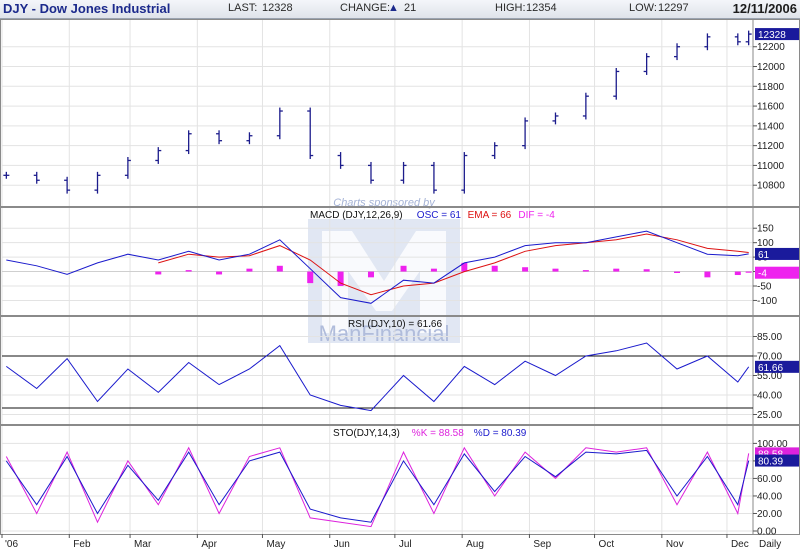 The width and height of the screenshot is (800, 550). What do you see at coordinates (243, 8) in the screenshot?
I see `last-label: LAST:` at bounding box center [243, 8].